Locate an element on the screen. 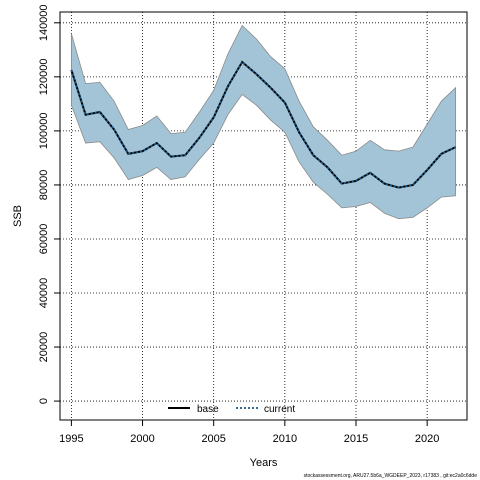  y-tick-label-40000: 40000 is located at coordinates (44, 293).